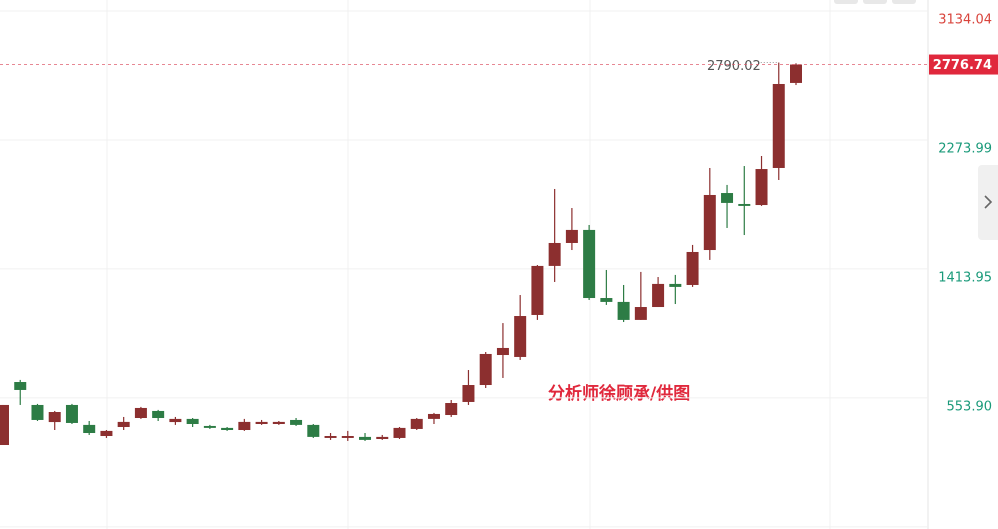 This screenshot has height=529, width=998. I want to click on last-price-label: 2776.74, so click(962, 65).